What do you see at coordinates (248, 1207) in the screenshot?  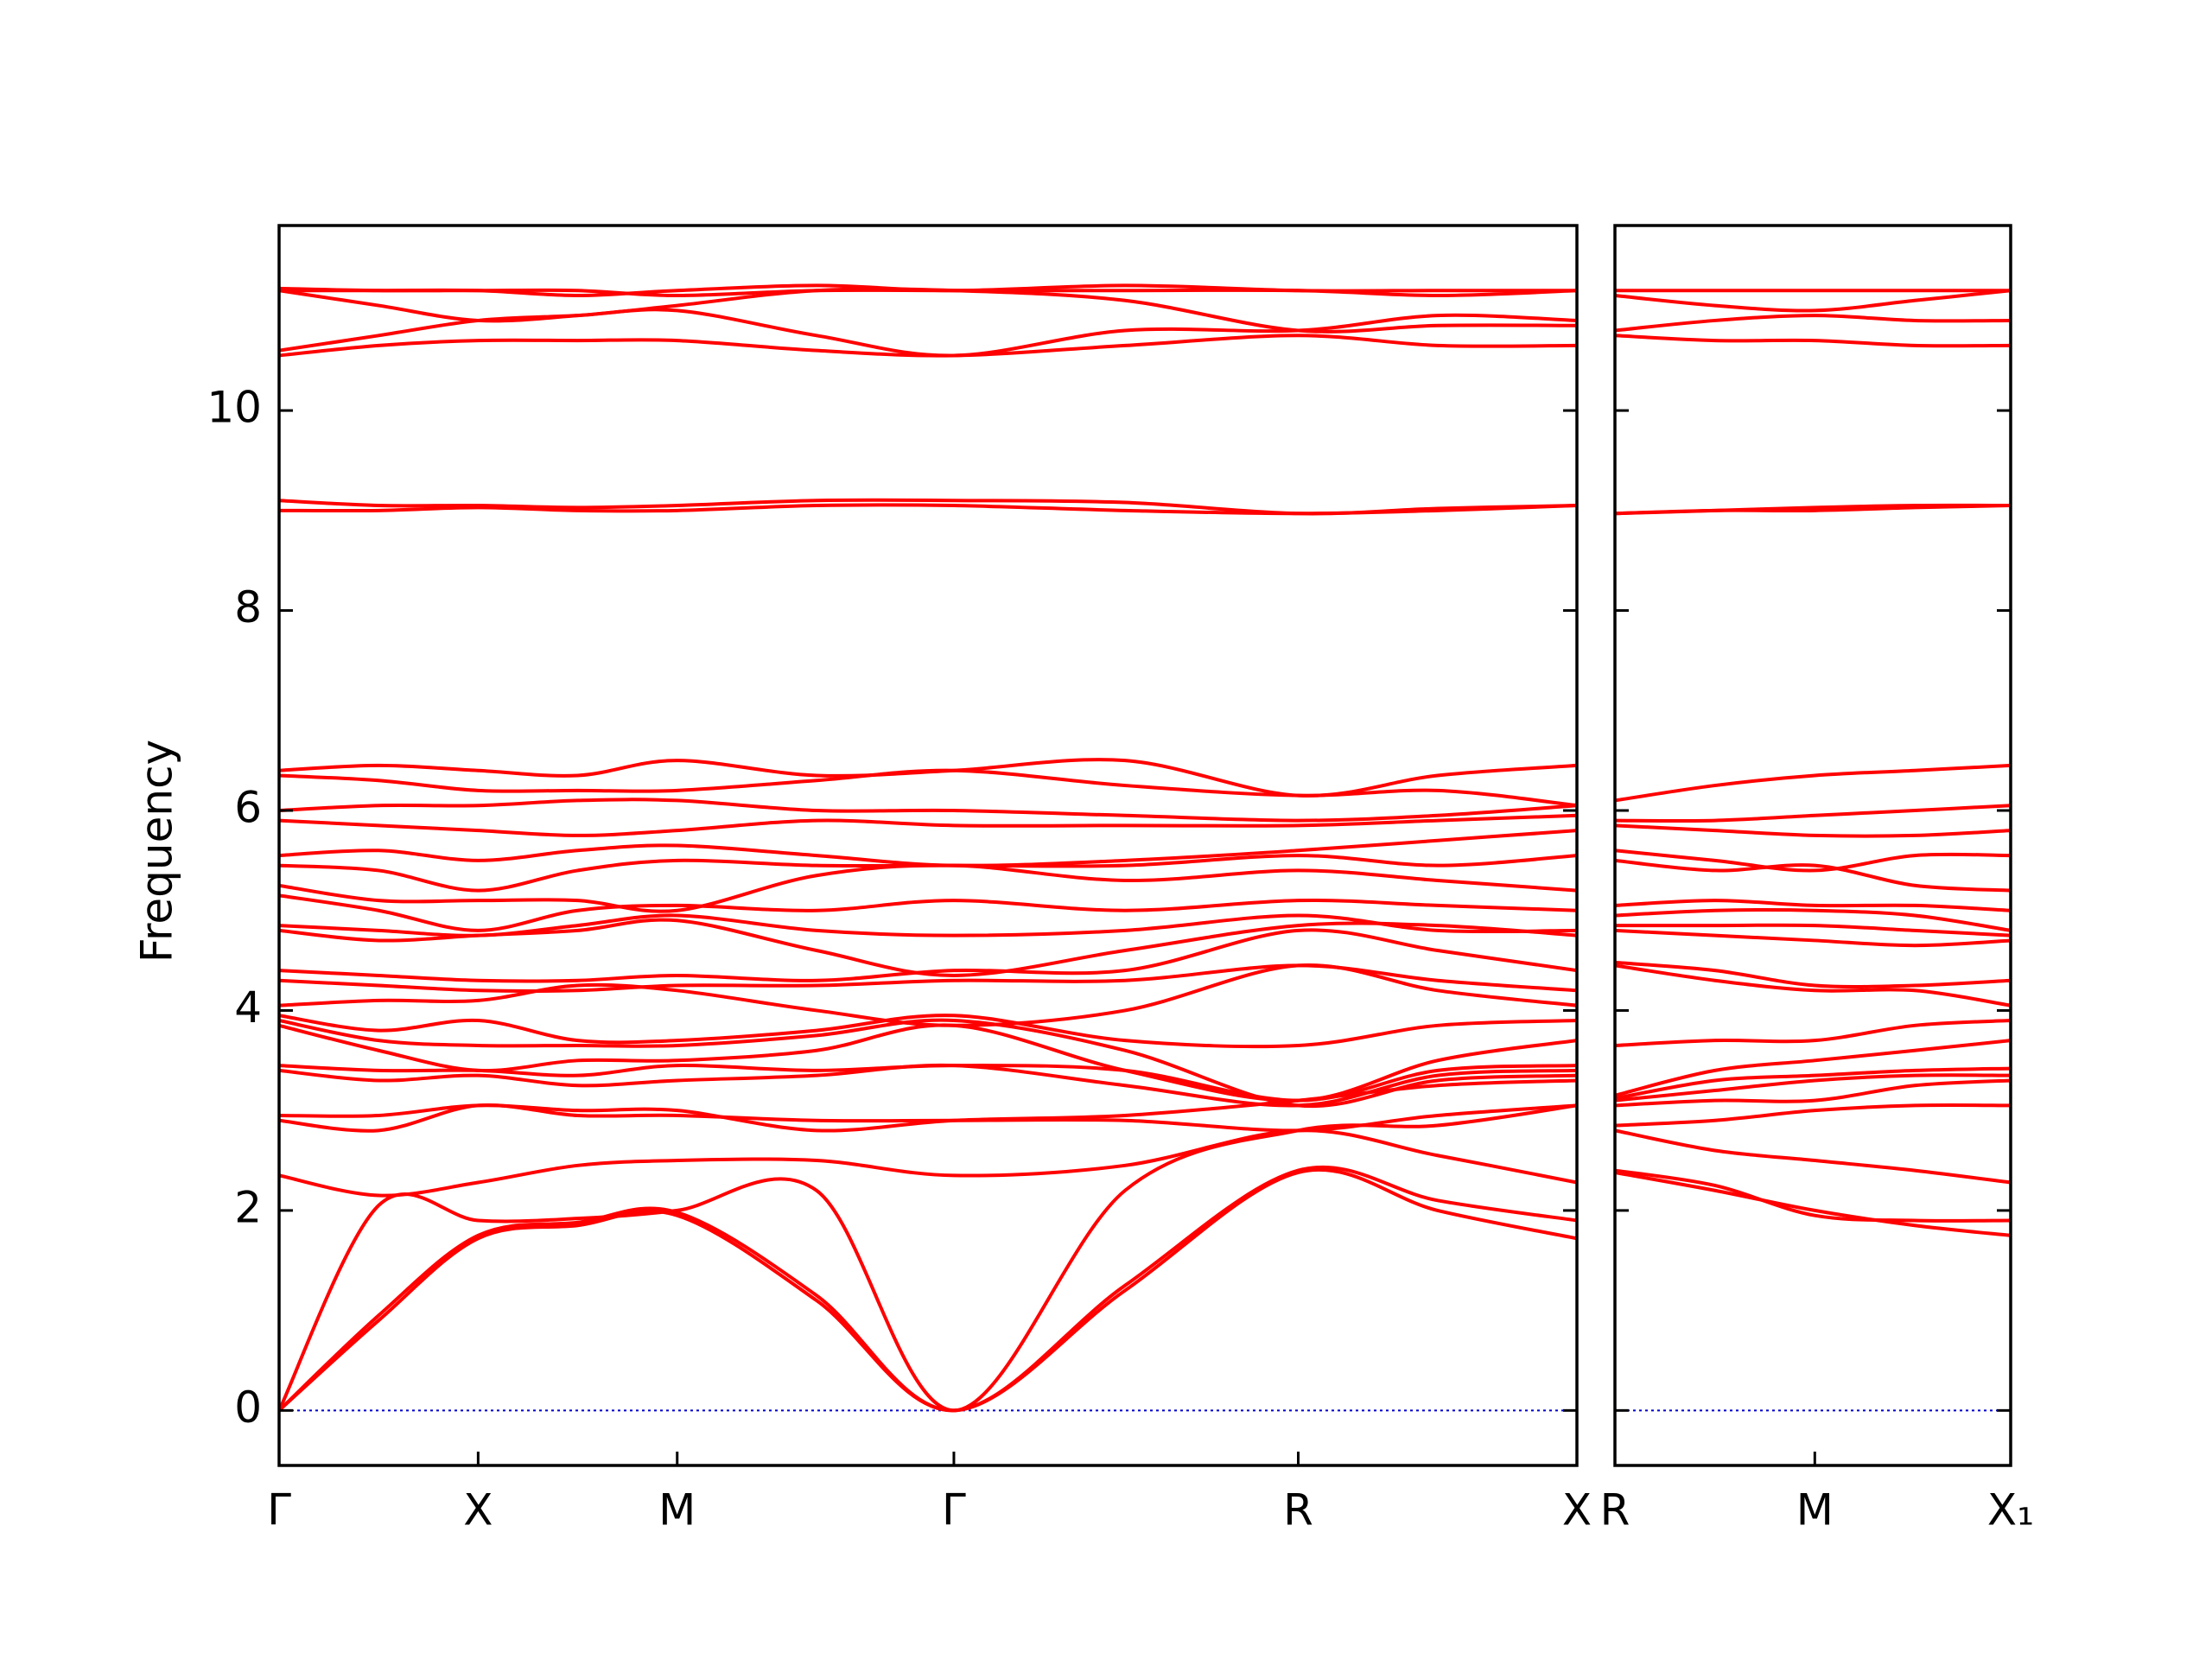 I see `y-tick-label: 2` at bounding box center [248, 1207].